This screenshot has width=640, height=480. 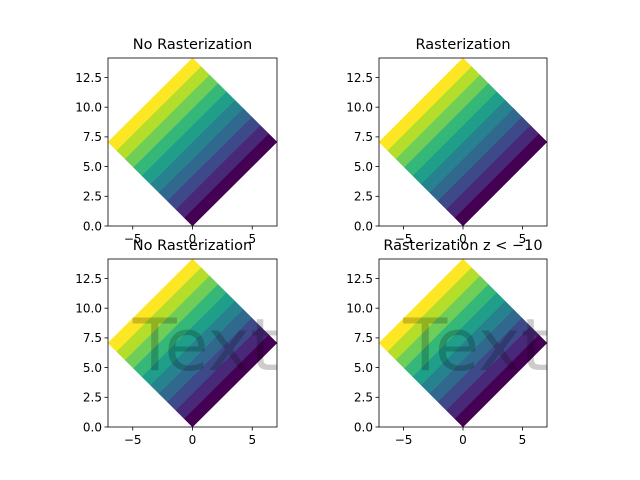 I want to click on subplot-2: Rasterization −5 0 5 0.0 2.5 5.0 7.5 10.0 12.5, so click(x=447, y=141).